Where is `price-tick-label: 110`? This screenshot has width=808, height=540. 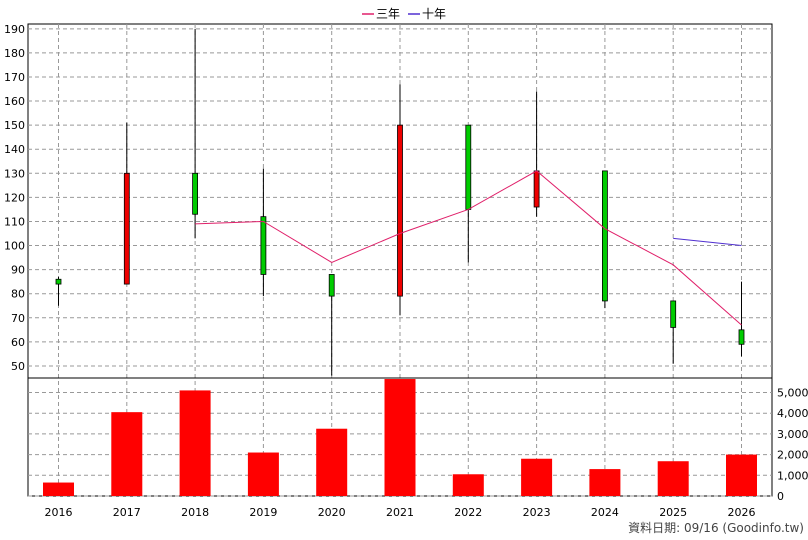 price-tick-label: 110 is located at coordinates (14, 221).